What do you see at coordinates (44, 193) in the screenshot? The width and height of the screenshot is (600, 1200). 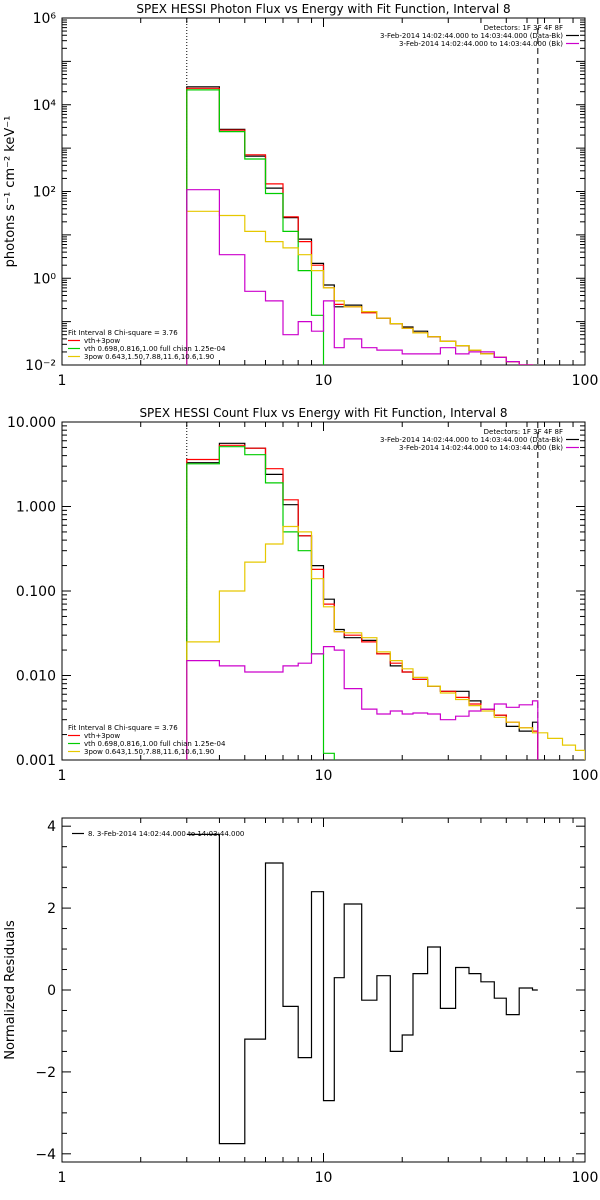 I see `y-tick-label: 10²` at bounding box center [44, 193].